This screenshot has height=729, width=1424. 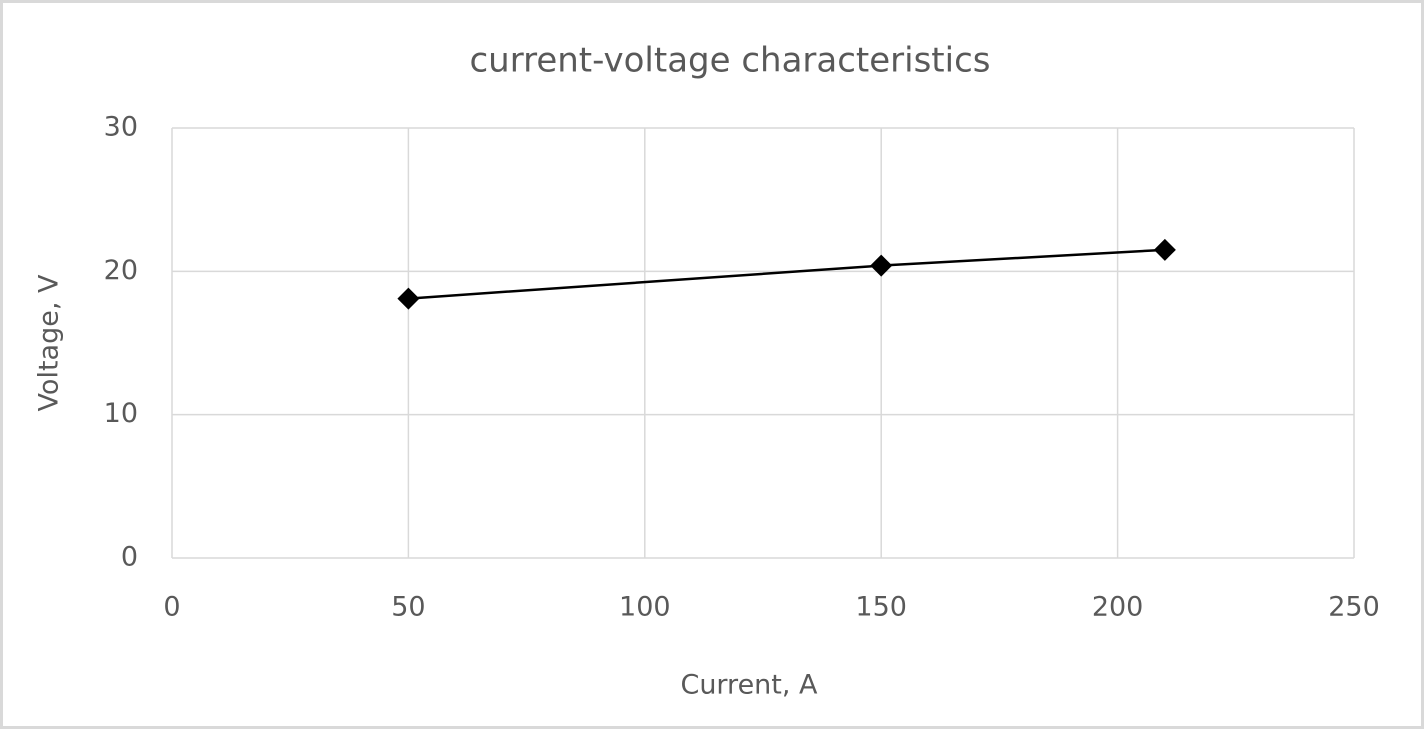 I want to click on x-tick-label: 50, so click(x=408, y=607).